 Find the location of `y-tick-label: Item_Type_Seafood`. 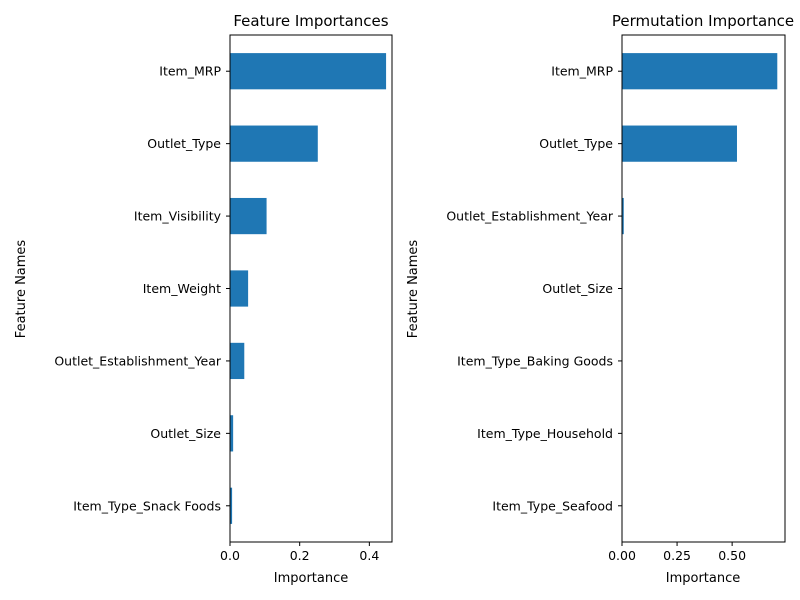

y-tick-label: Item_Type_Seafood is located at coordinates (552, 505).